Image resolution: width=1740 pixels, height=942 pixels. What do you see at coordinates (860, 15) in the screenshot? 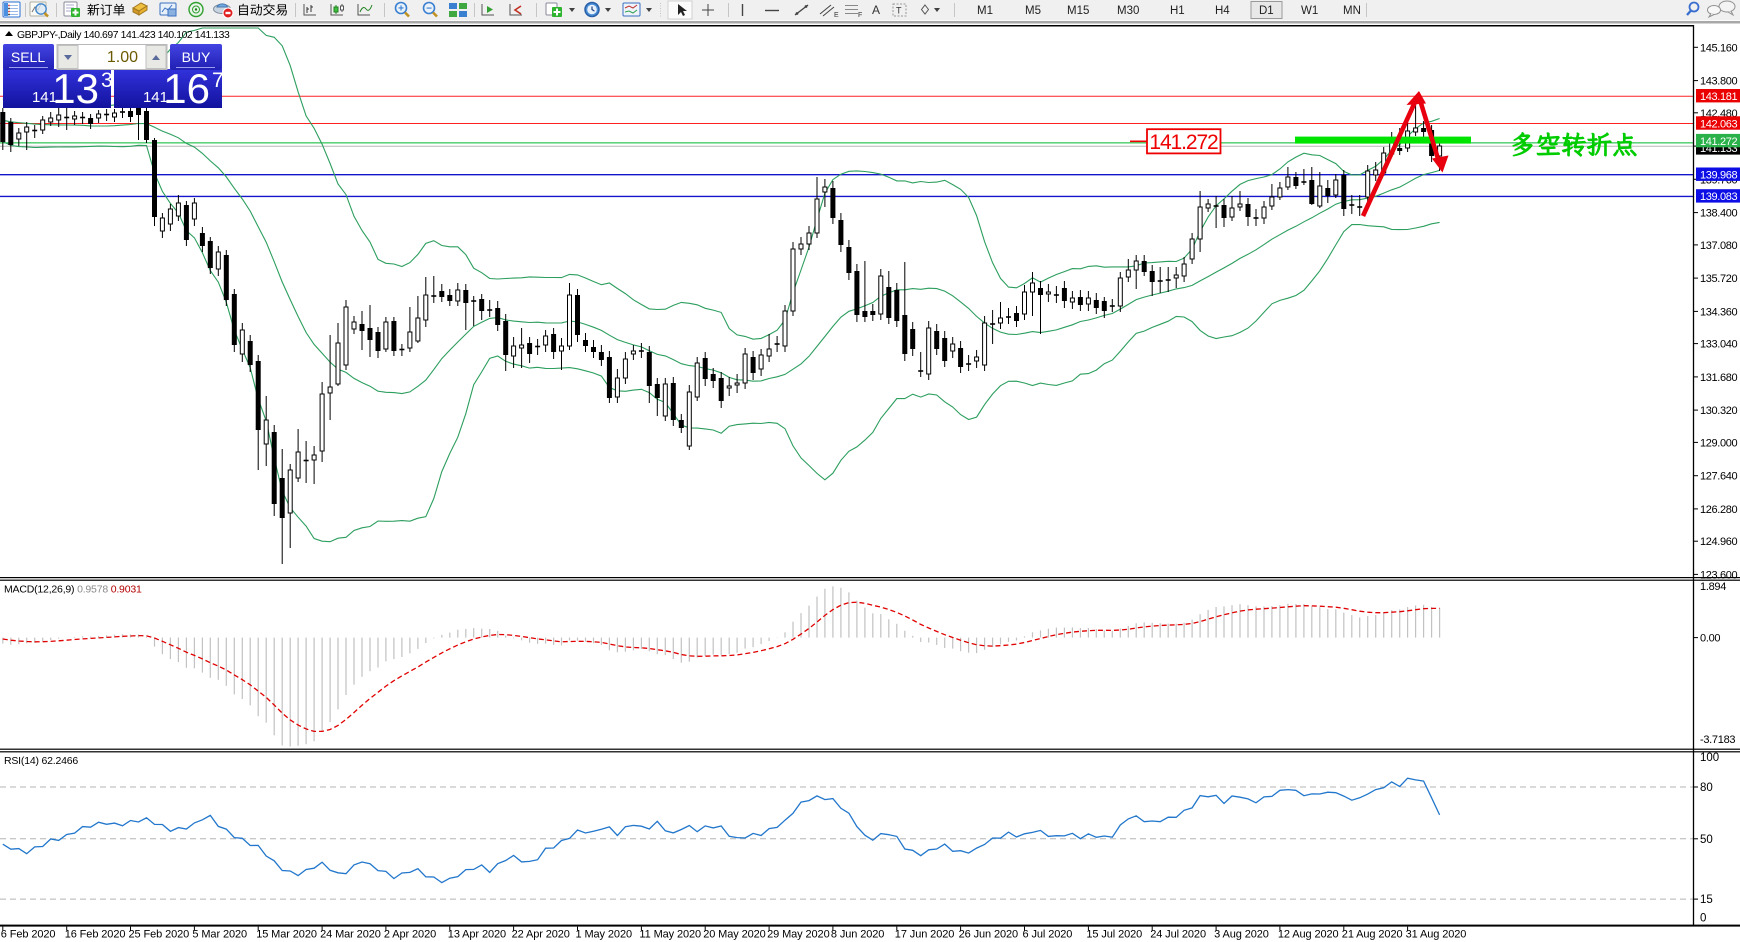
I see `svg-text: F` at bounding box center [860, 15].